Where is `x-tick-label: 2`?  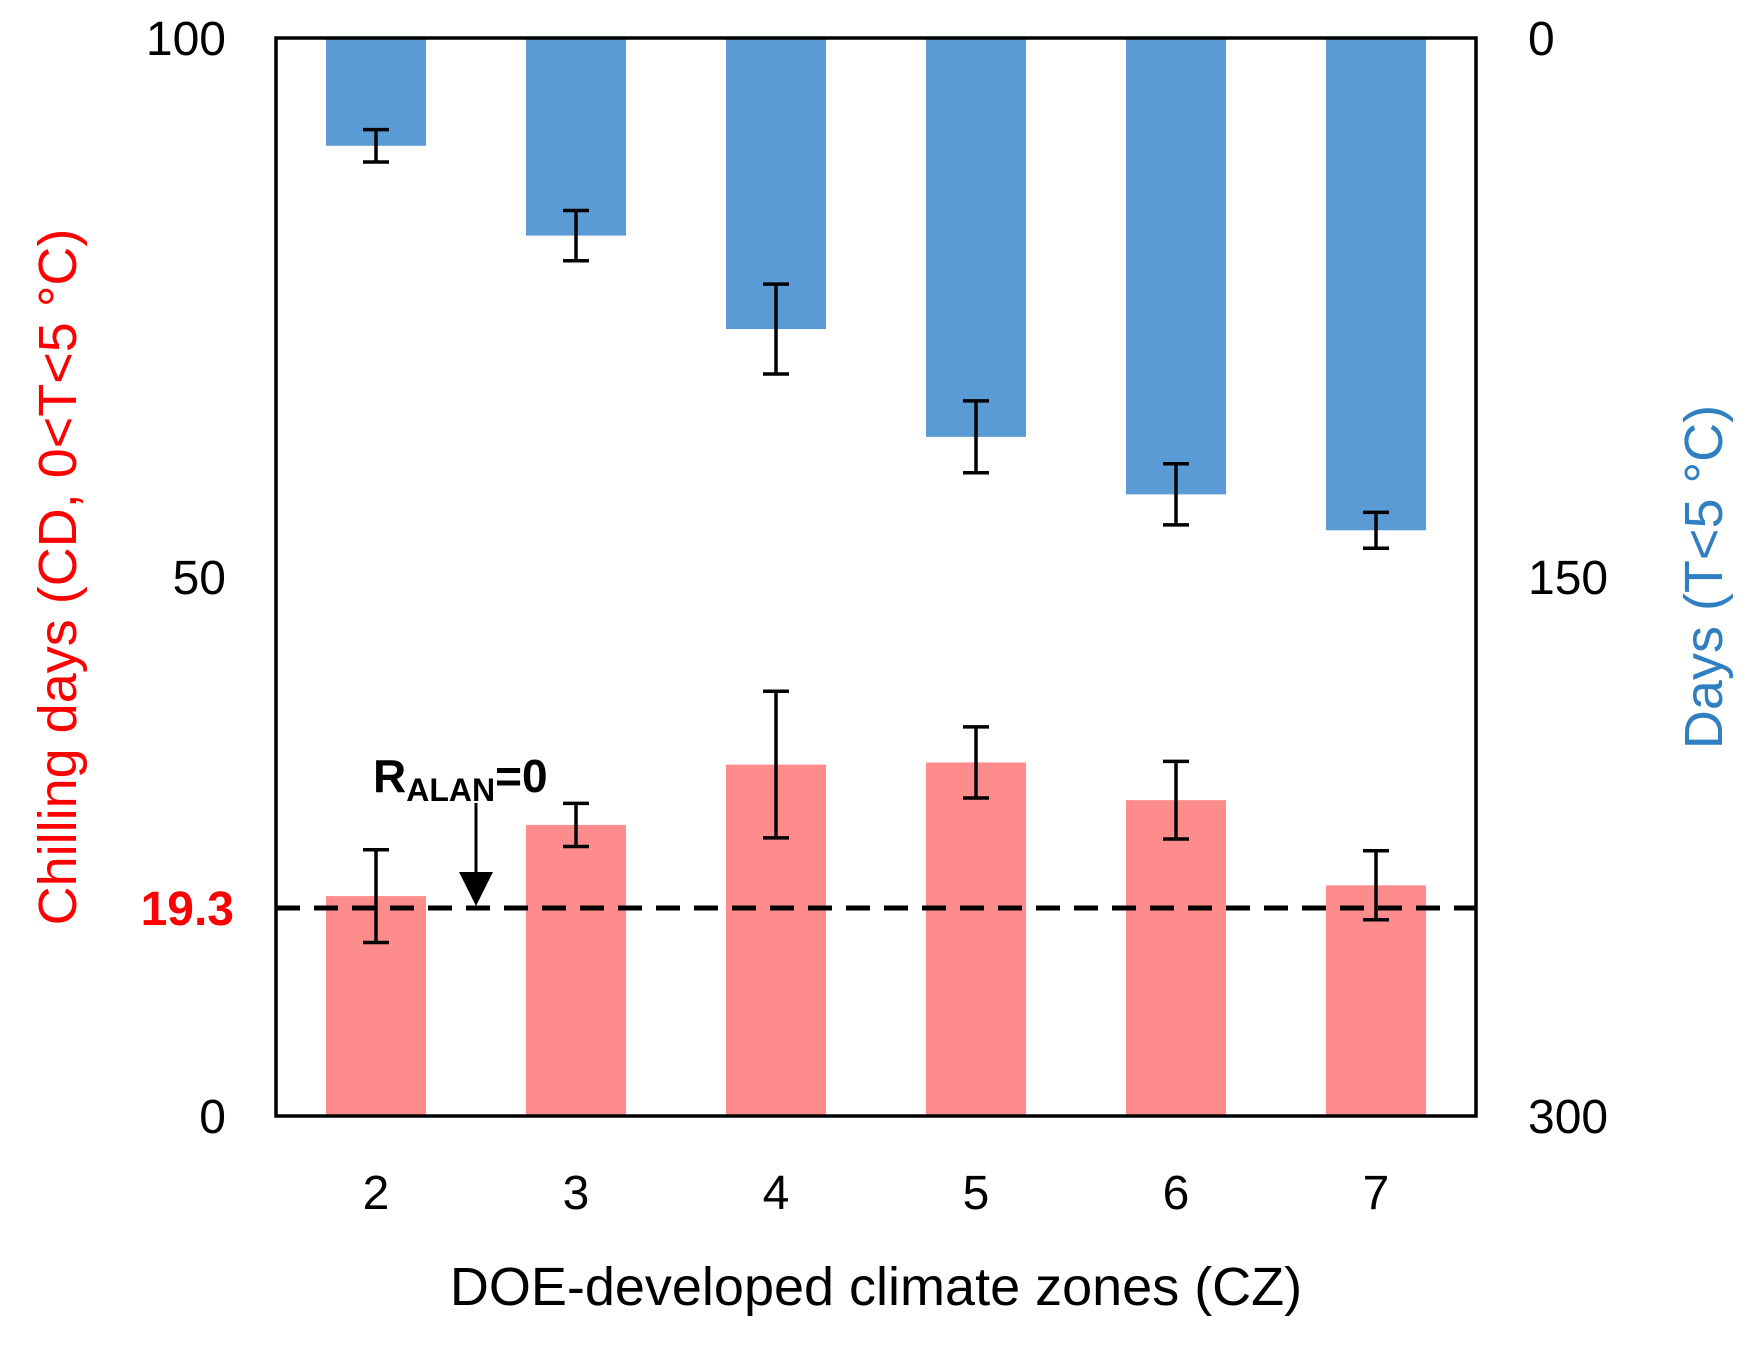
x-tick-label: 2 is located at coordinates (376, 1193).